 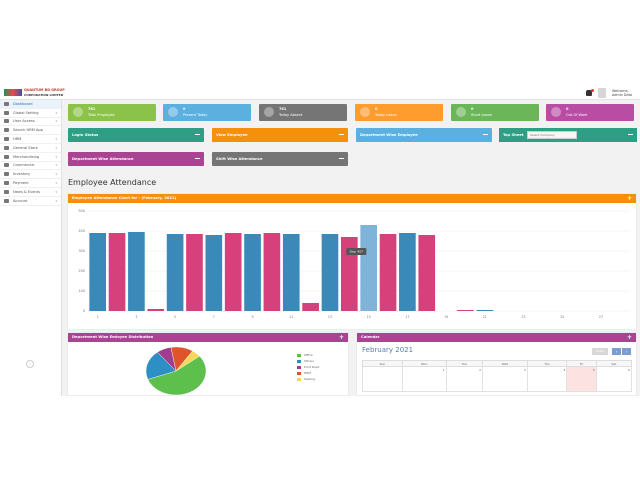 What do you see at coordinates (112, 112) in the screenshot?
I see `stat-card-total-employee: 761 Total Employee` at bounding box center [112, 112].